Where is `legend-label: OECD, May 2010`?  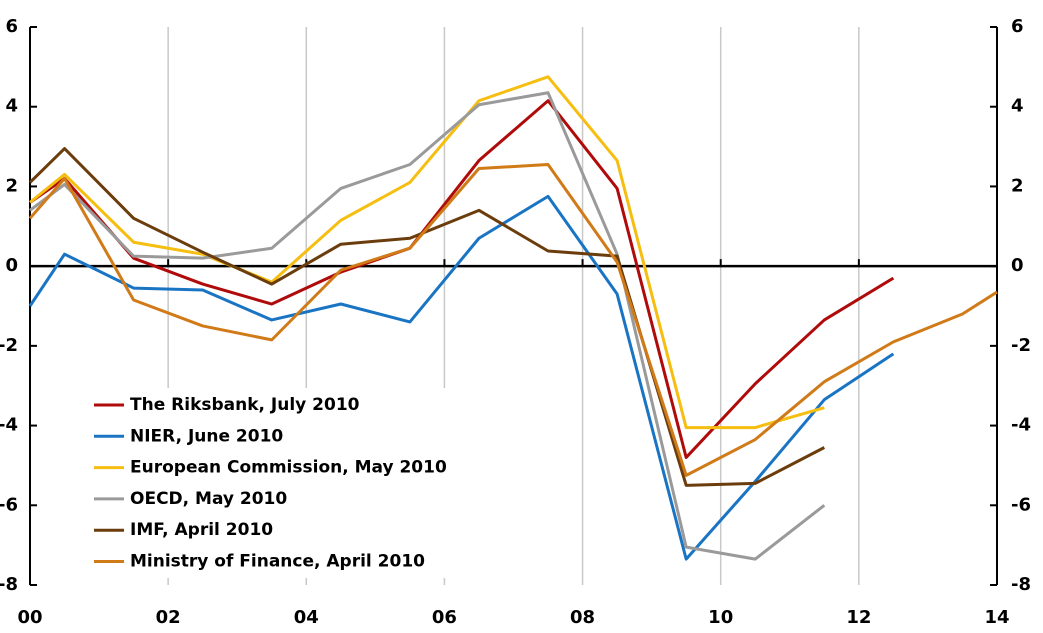
legend-label: OECD, May 2010 is located at coordinates (208, 499).